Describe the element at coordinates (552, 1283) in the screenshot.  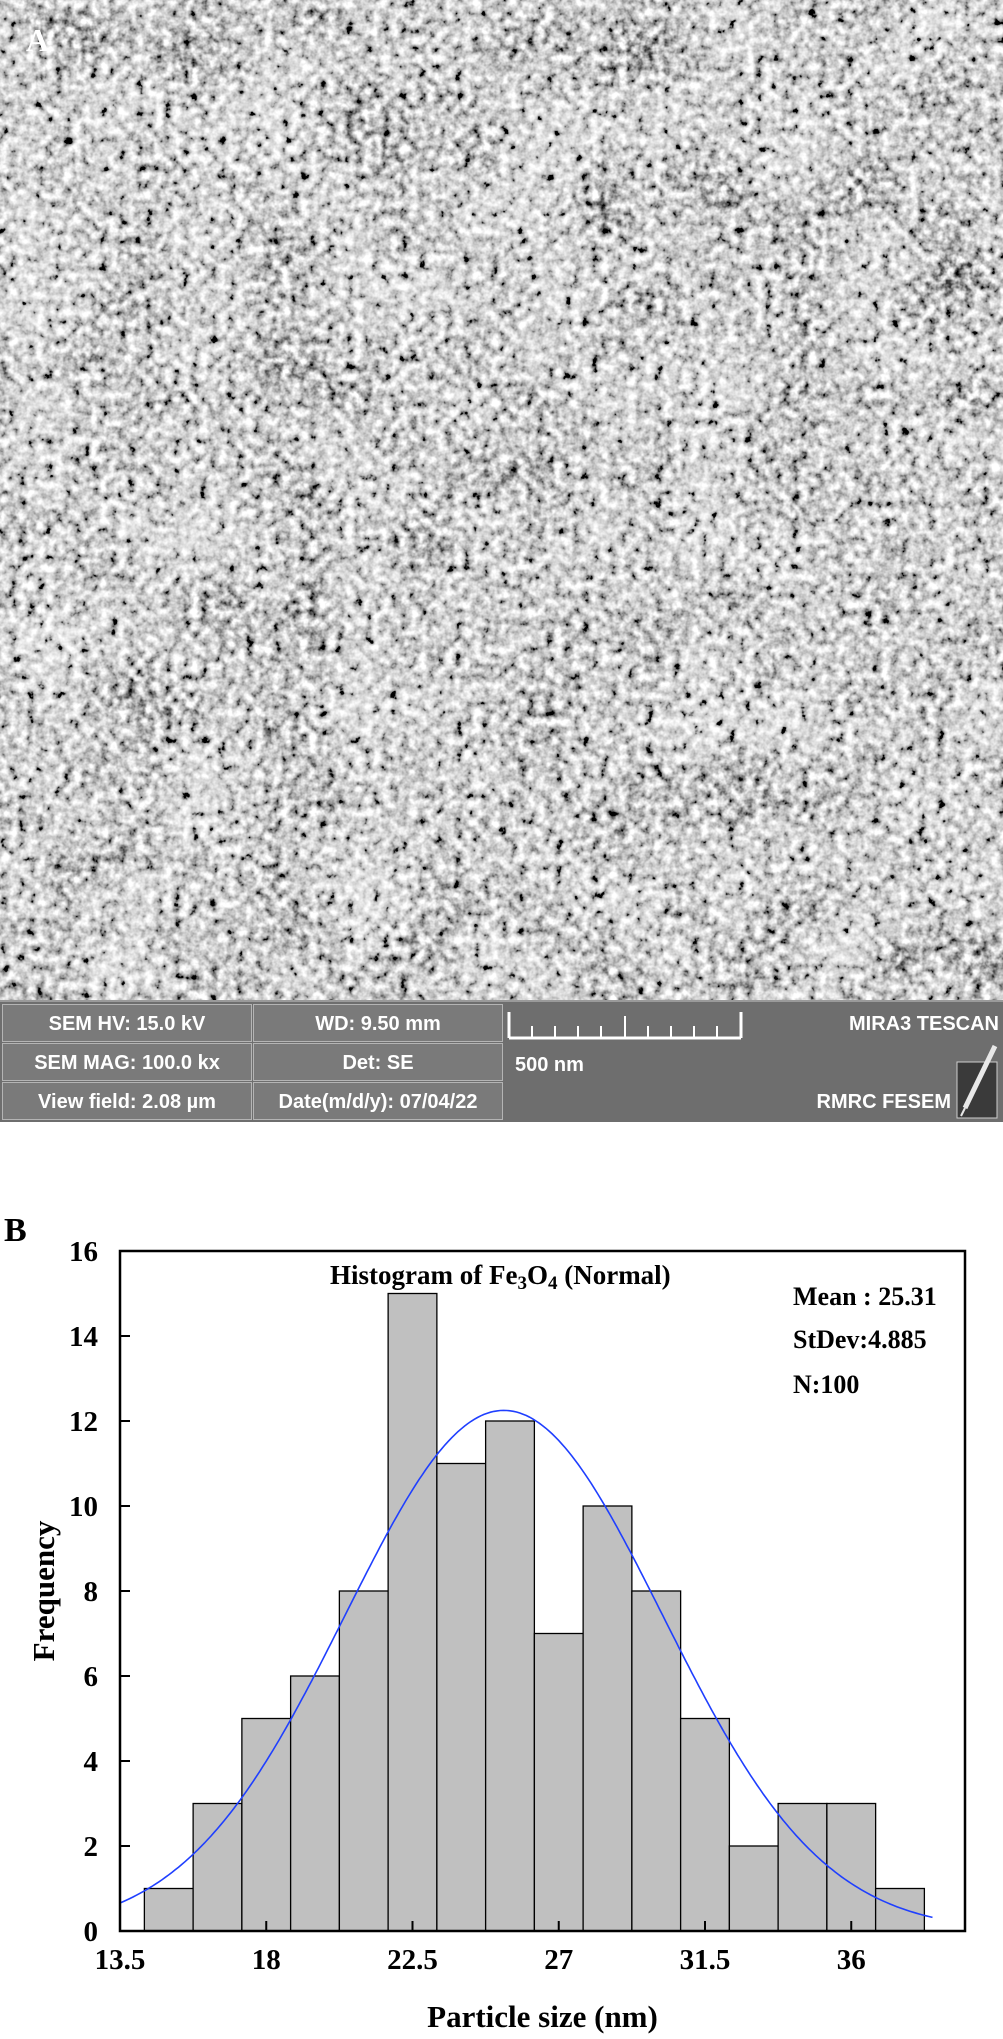
I see `chart-title-sub2: 4` at that location.